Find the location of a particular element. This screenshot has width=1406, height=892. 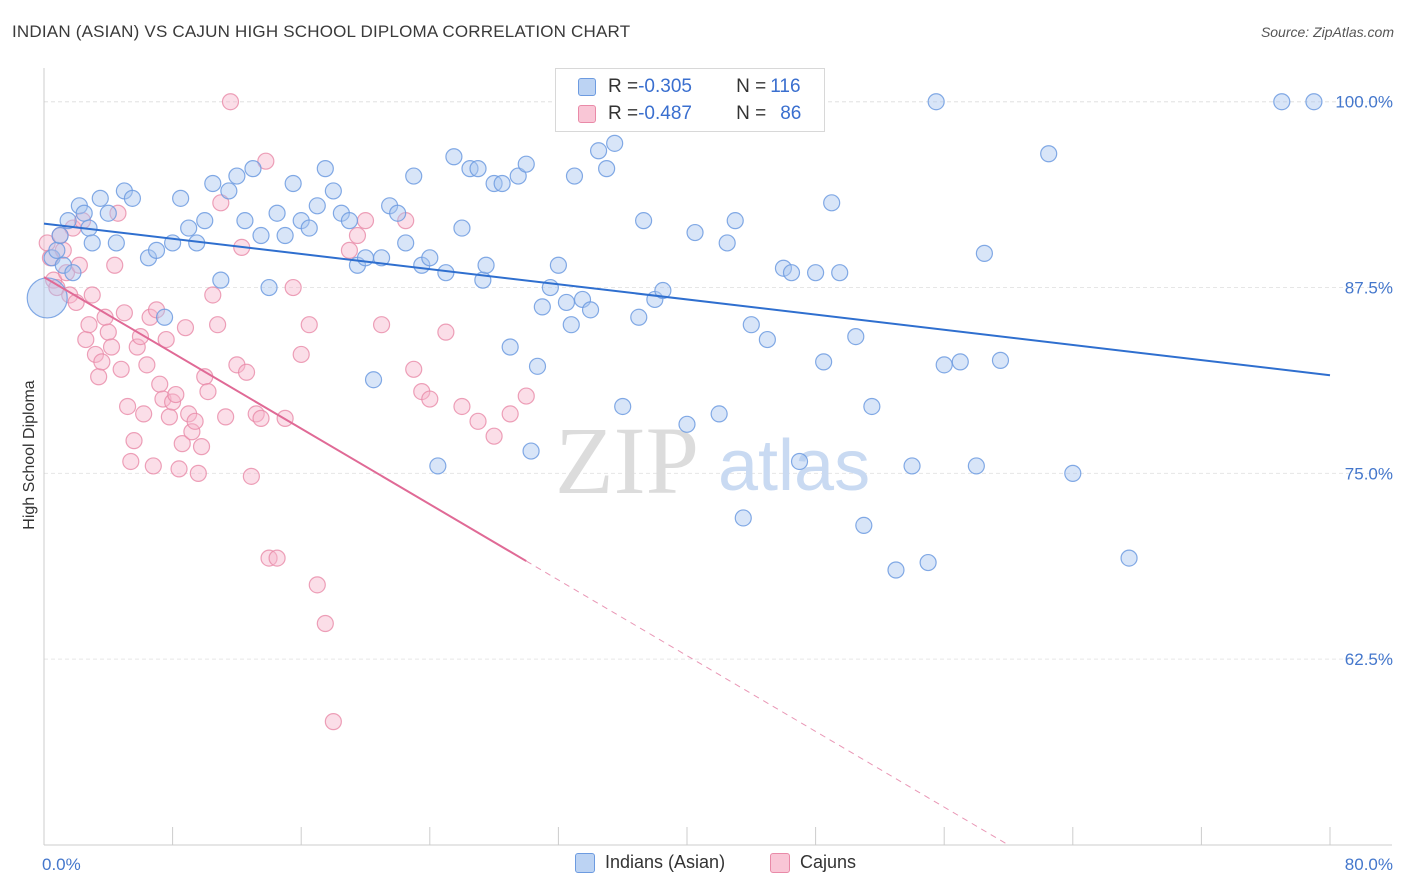

x-tick-label: 0.0% is located at coordinates (61, 864).